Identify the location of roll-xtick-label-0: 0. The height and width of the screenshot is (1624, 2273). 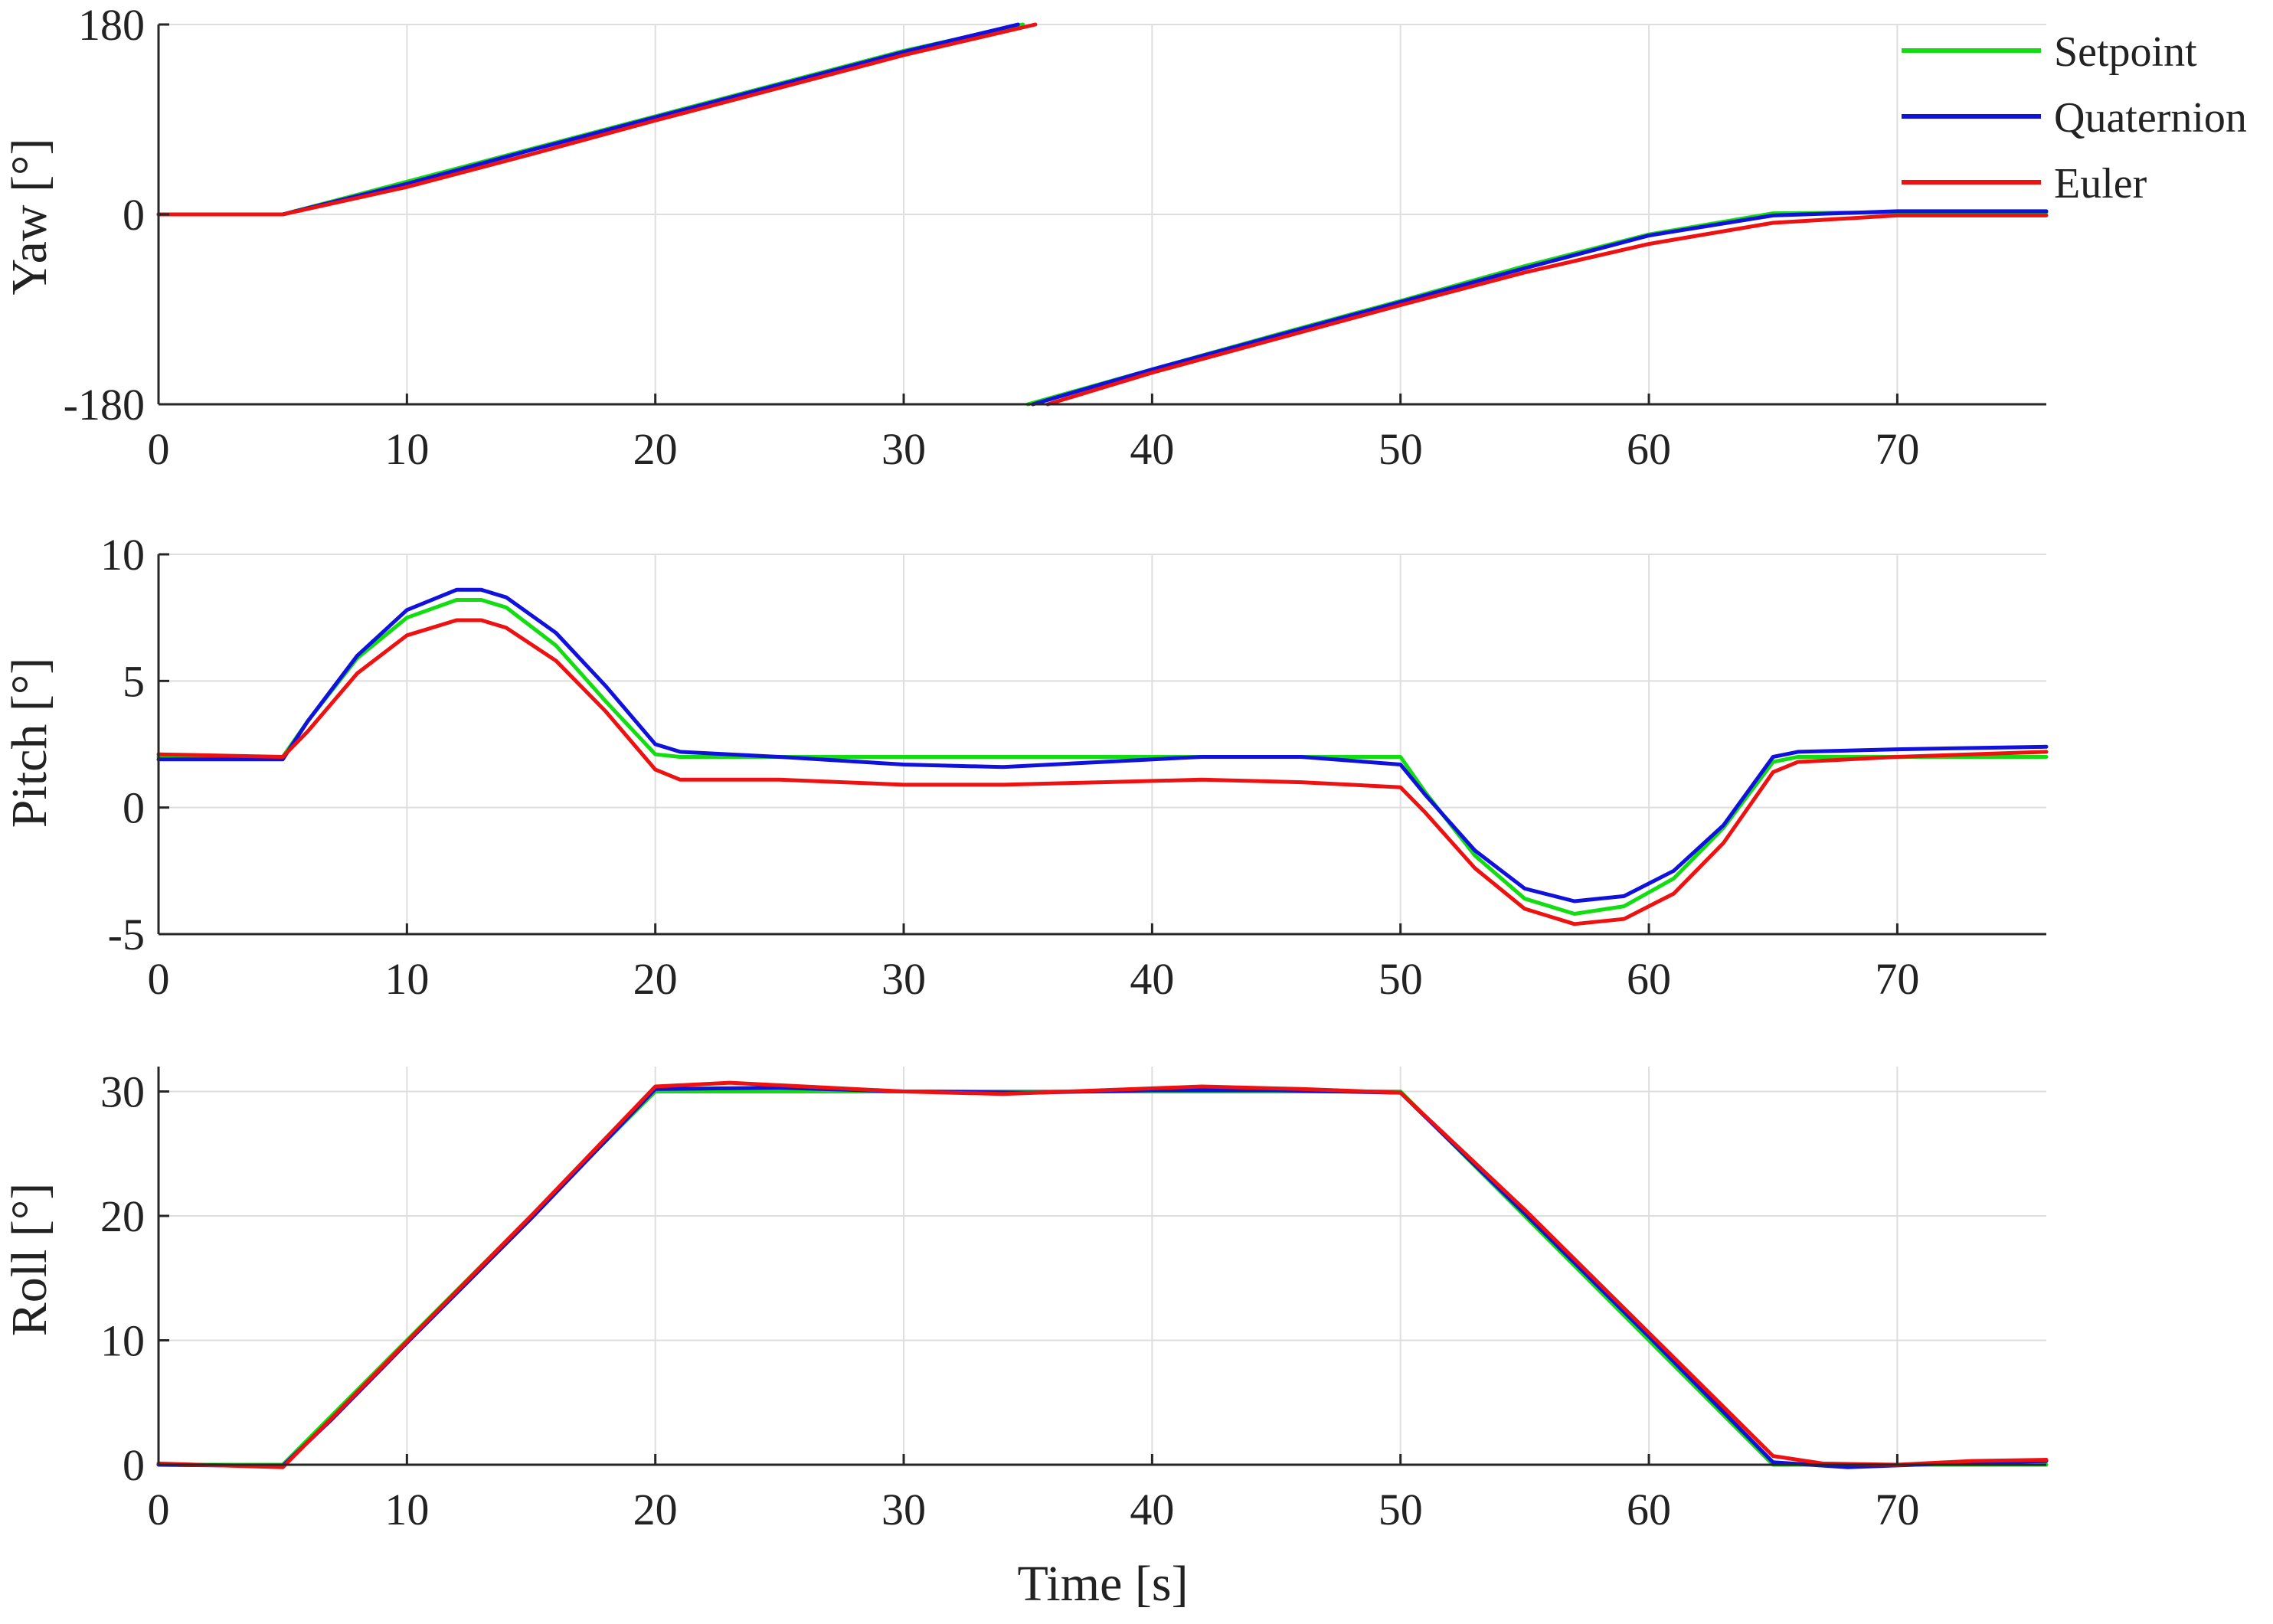
(159, 1510).